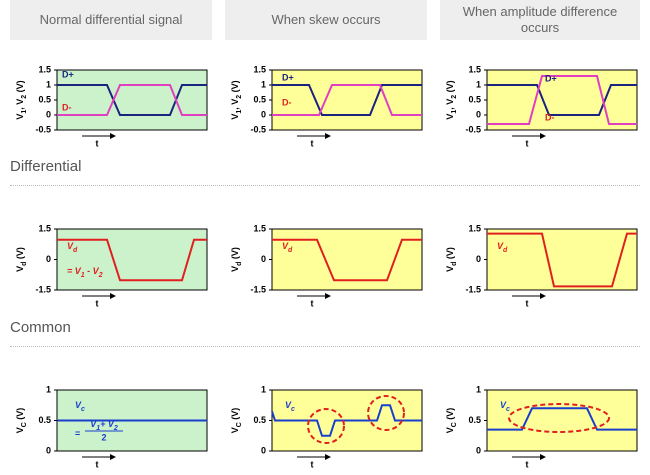 The width and height of the screenshot is (650, 475). Describe the element at coordinates (111, 20) in the screenshot. I see `column-header: Normal differential signal` at that location.